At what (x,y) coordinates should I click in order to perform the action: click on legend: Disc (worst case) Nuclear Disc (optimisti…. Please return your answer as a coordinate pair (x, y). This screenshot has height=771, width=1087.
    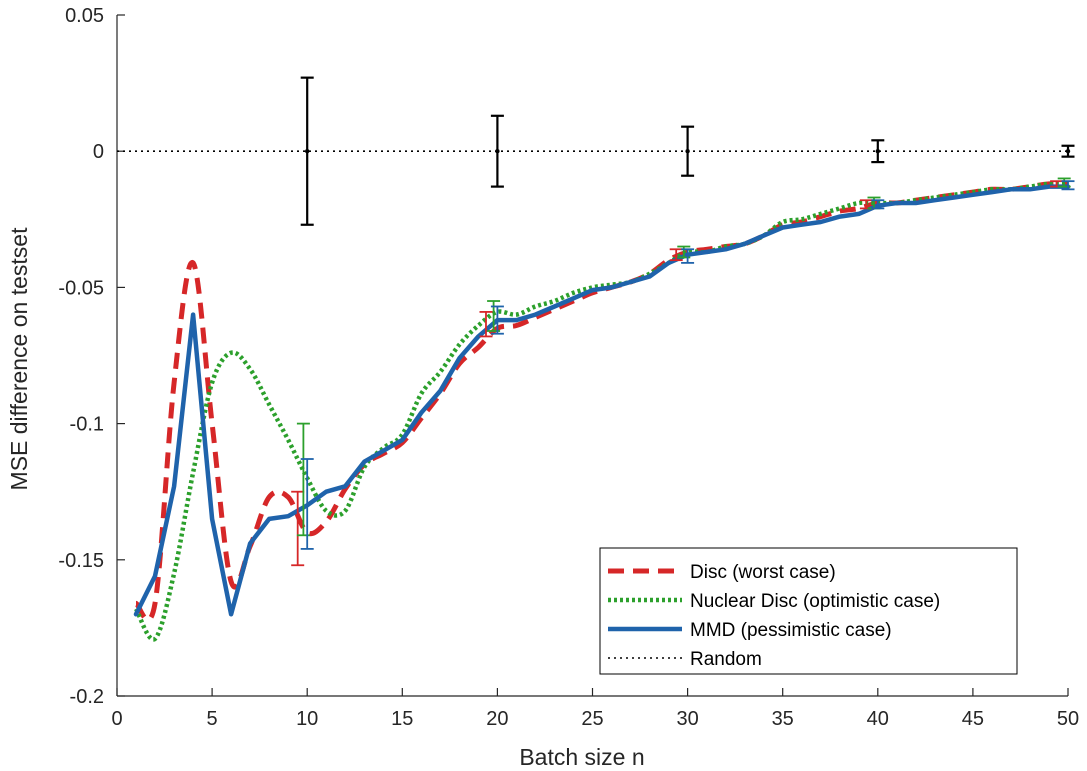
    Looking at the image, I should click on (808, 611).